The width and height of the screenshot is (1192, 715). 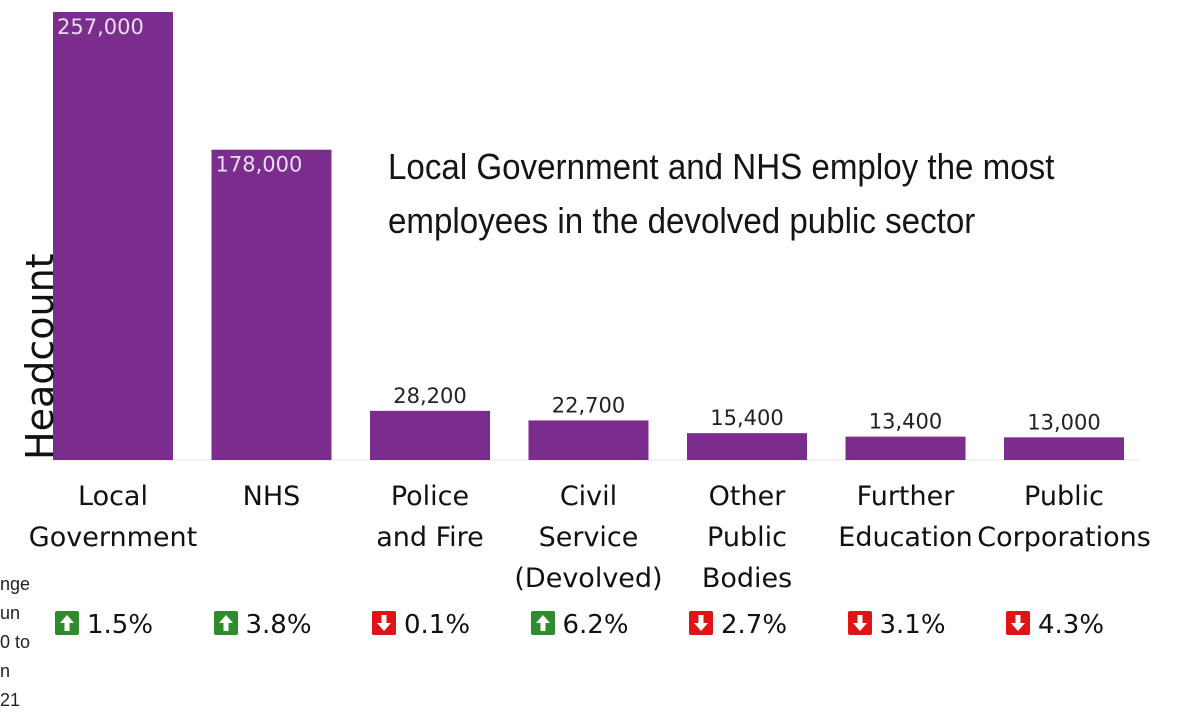 What do you see at coordinates (1064, 448) in the screenshot?
I see `bar-public-corporations` at bounding box center [1064, 448].